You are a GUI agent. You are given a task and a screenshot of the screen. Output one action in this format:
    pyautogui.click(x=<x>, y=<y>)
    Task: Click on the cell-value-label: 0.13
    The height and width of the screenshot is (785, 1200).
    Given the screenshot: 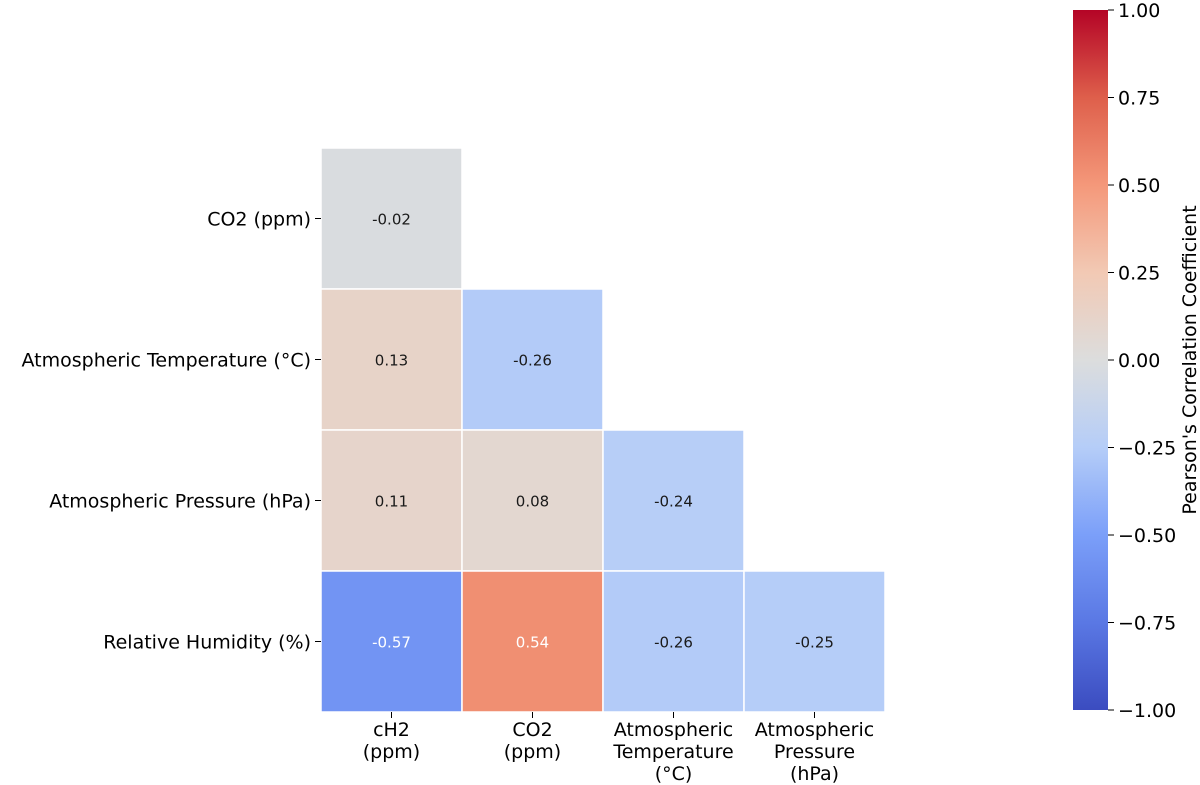 What is the action you would take?
    pyautogui.click(x=391, y=361)
    